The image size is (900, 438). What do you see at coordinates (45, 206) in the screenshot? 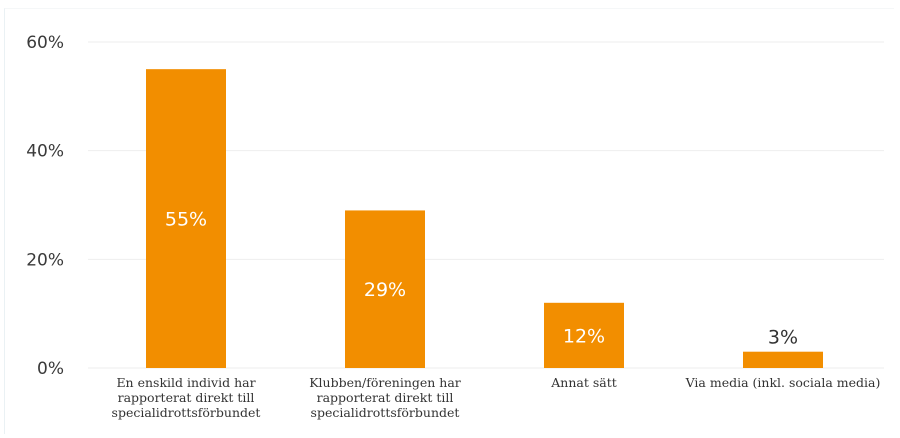
I see `y-axis-tick-labels: 0% 20% 40% 60%` at bounding box center [45, 206].